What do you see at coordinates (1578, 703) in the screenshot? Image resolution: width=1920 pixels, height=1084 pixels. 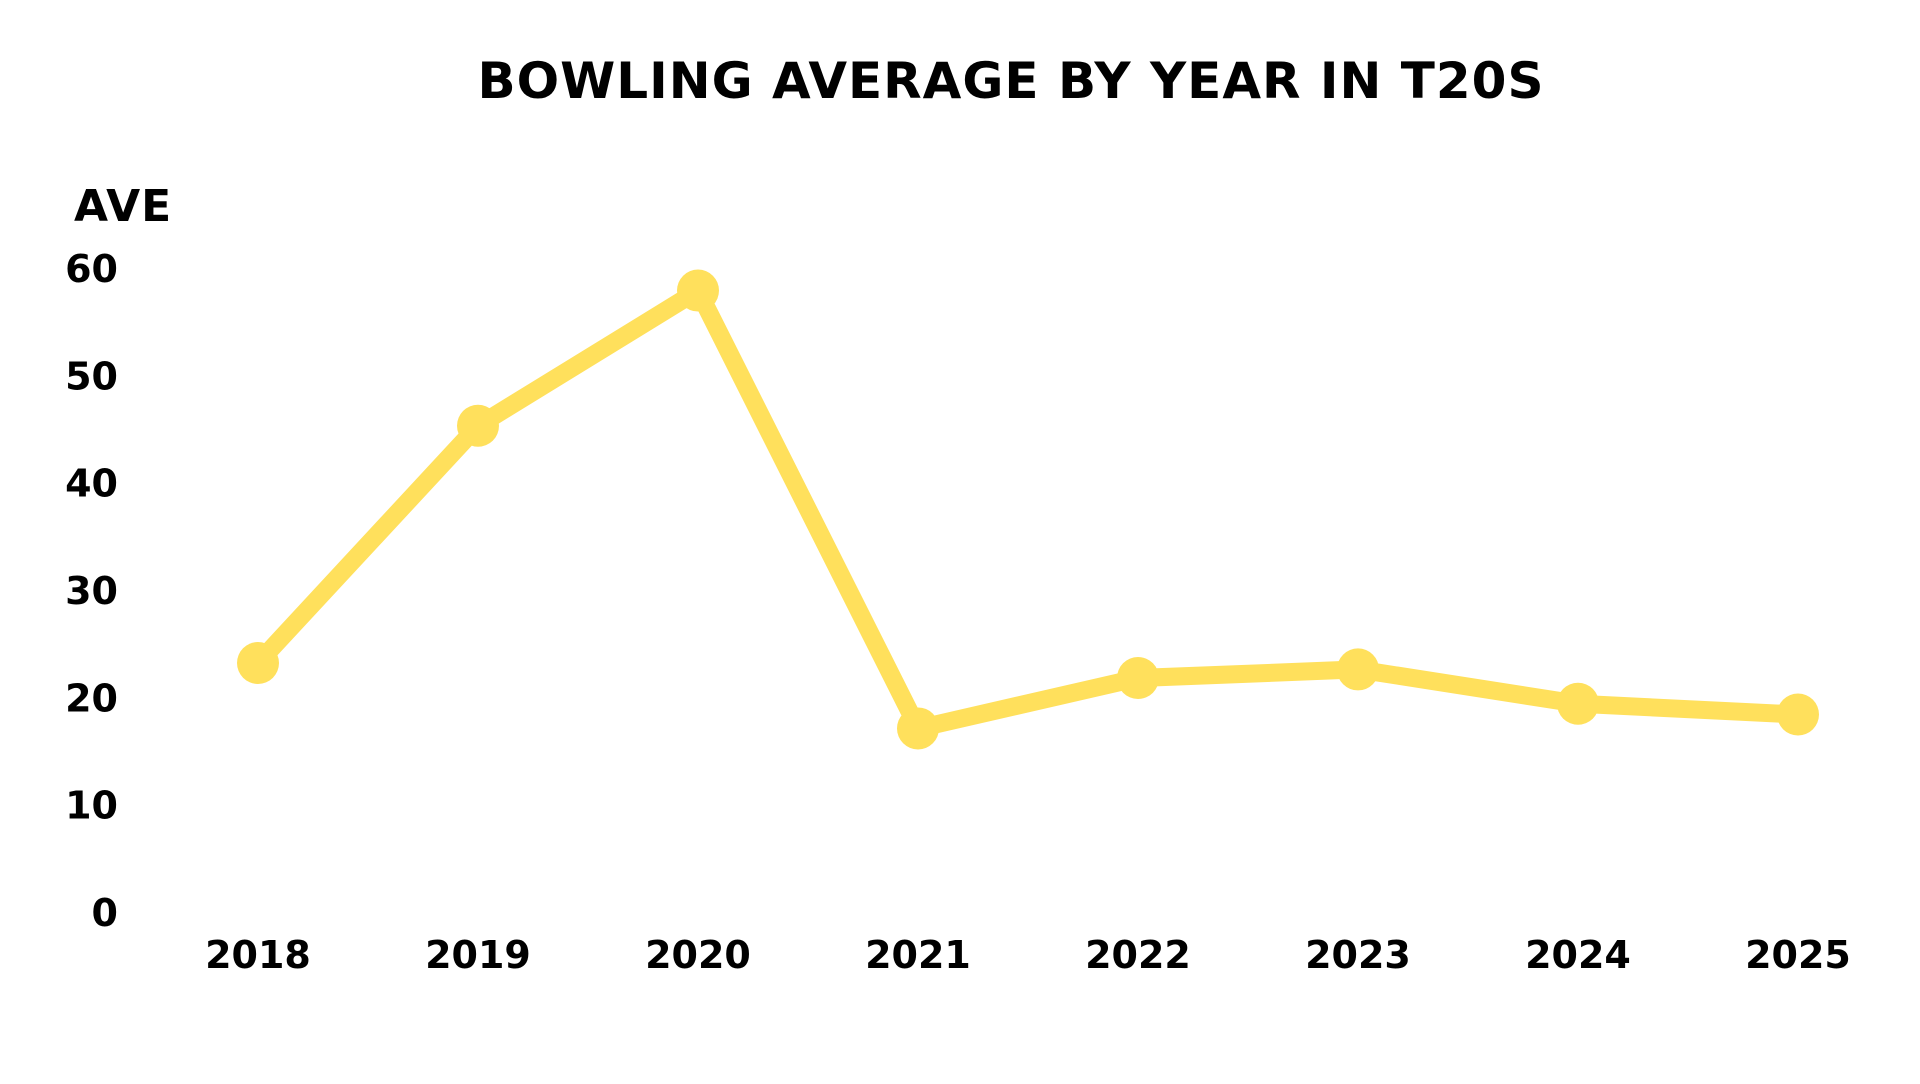 I see `data-point-2024` at bounding box center [1578, 703].